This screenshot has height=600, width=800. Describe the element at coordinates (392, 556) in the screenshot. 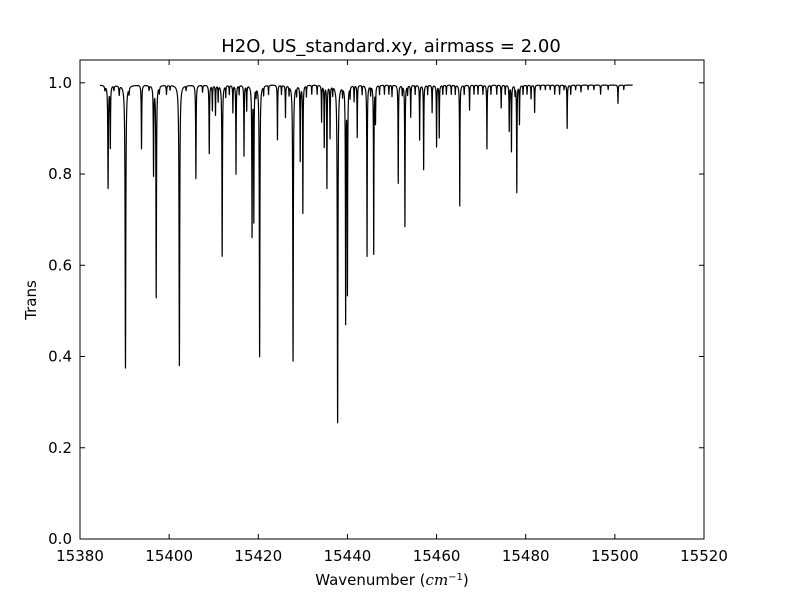

I see `x-tick-labels: 15380 15400 15420 15440 15460 15480 15500 15520` at that location.